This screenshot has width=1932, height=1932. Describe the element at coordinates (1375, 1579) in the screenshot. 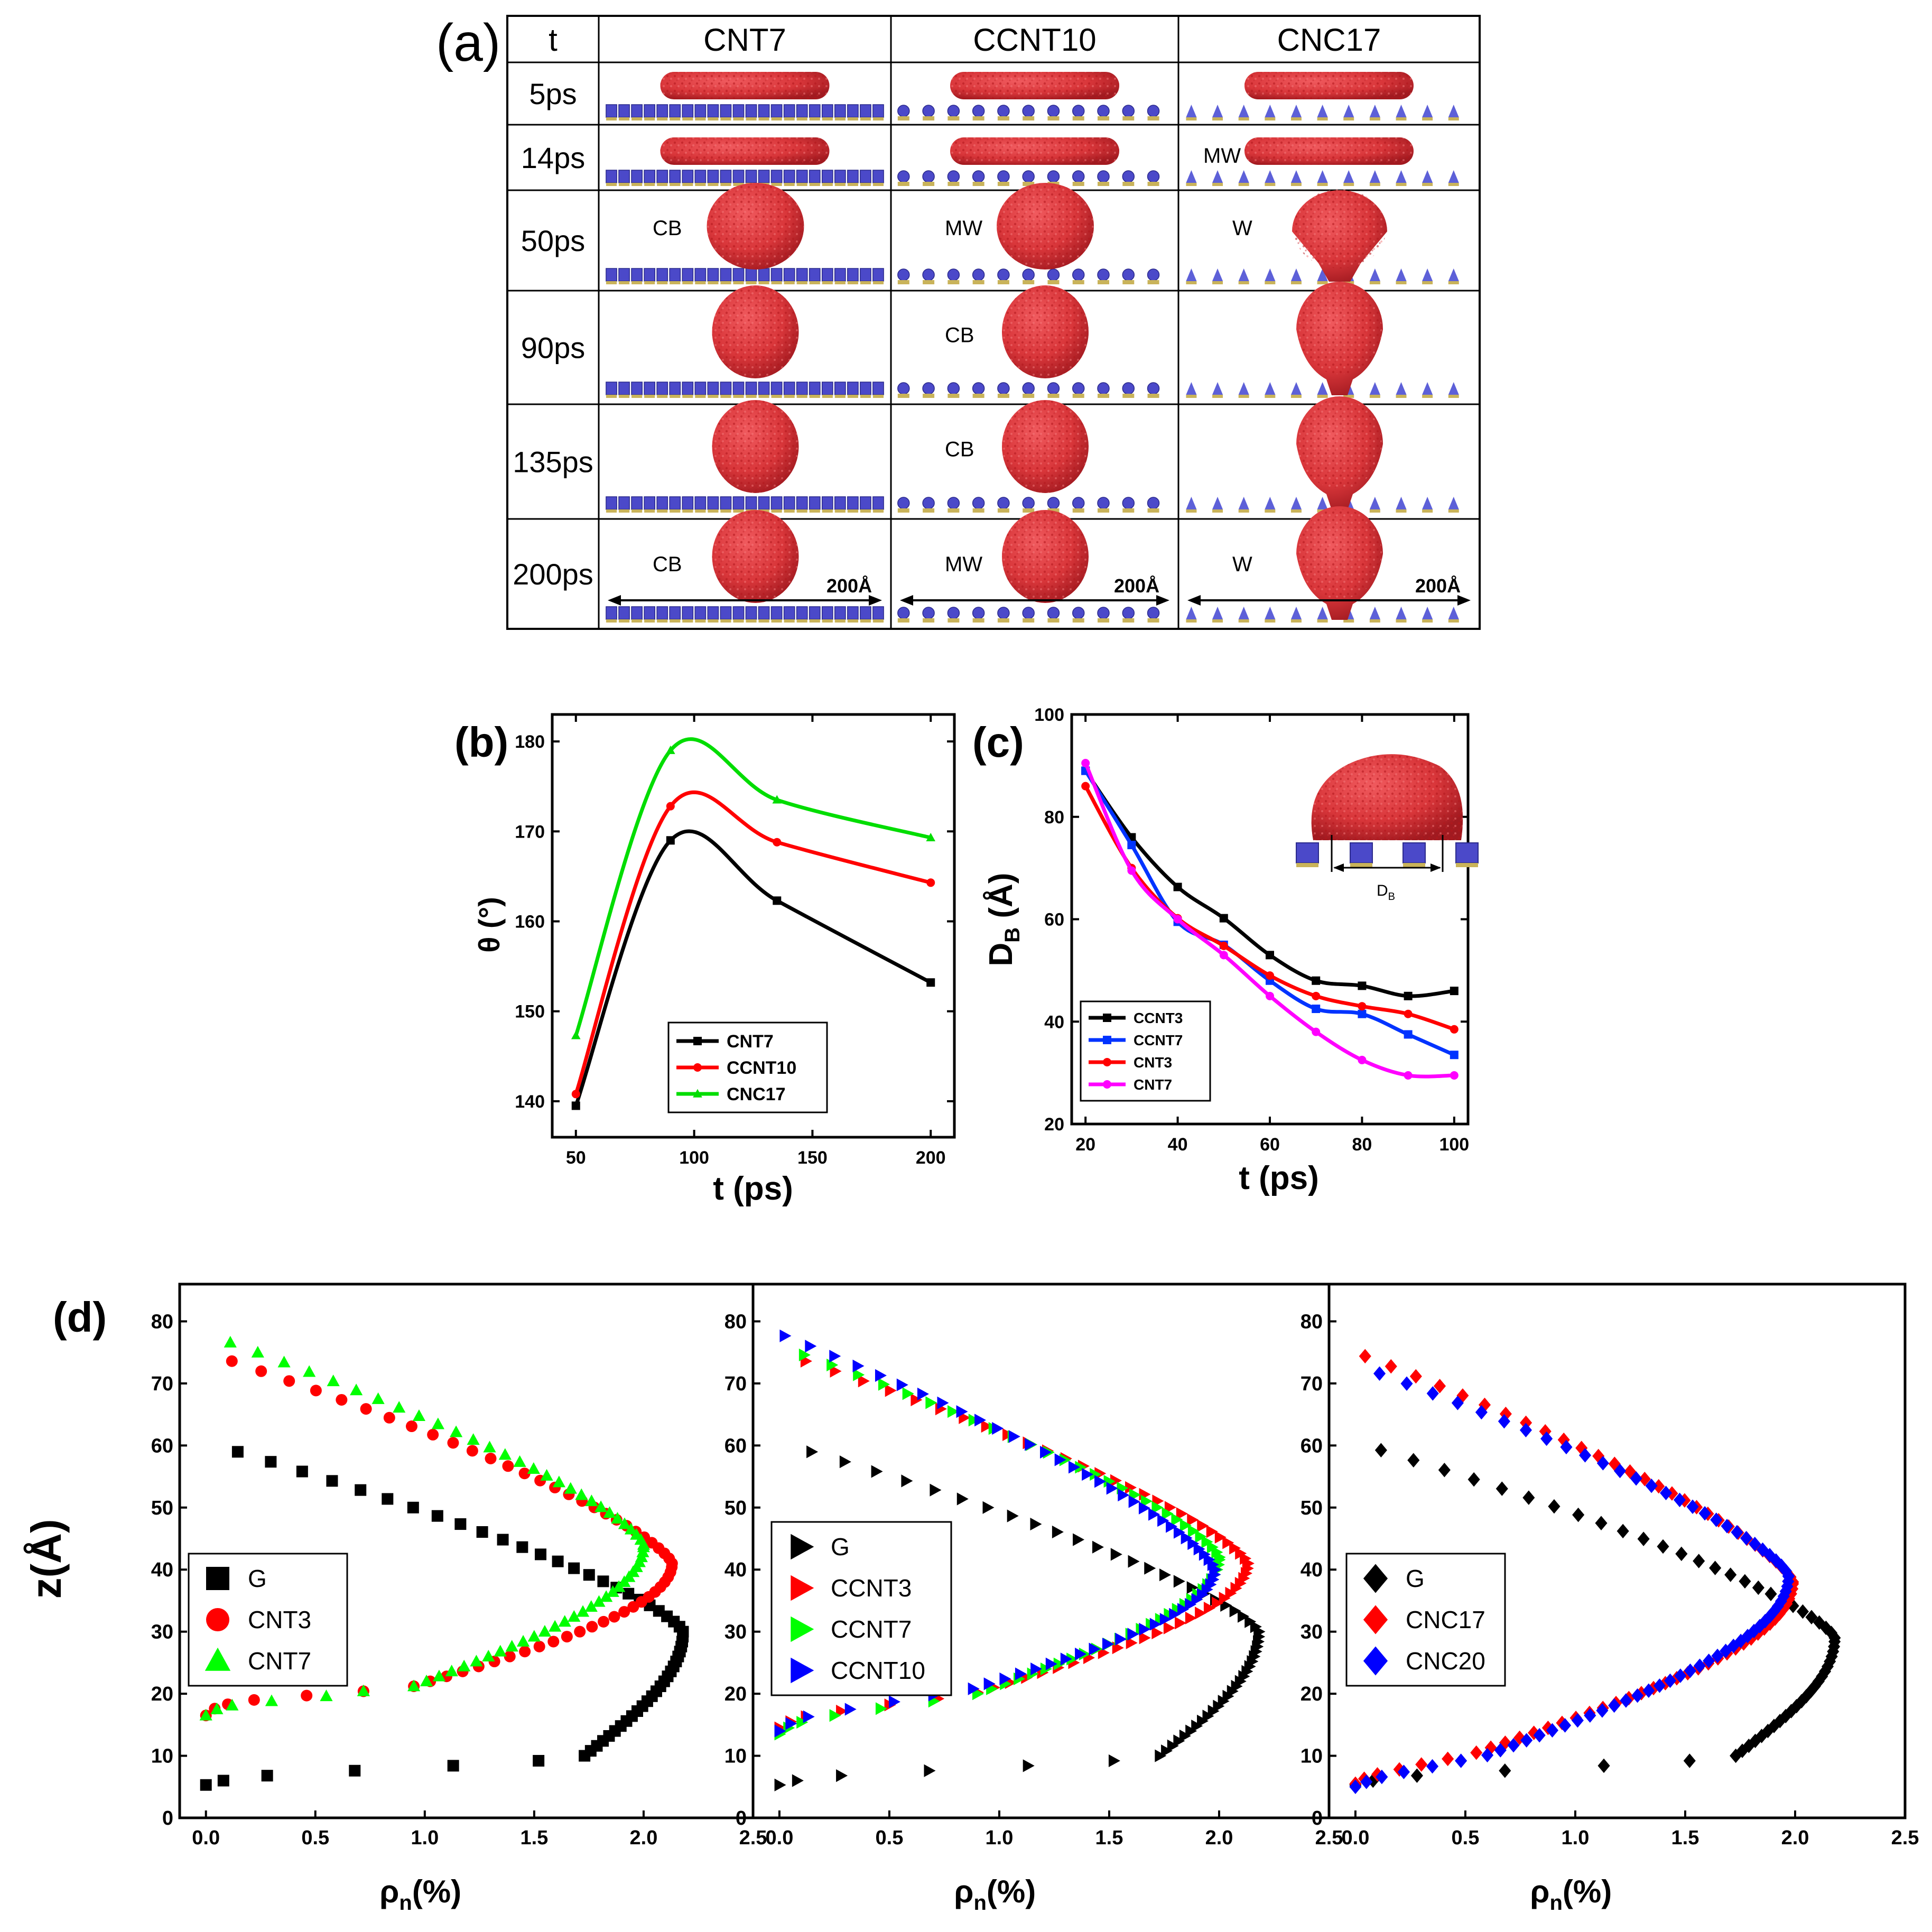

I see `legend-marker` at that location.